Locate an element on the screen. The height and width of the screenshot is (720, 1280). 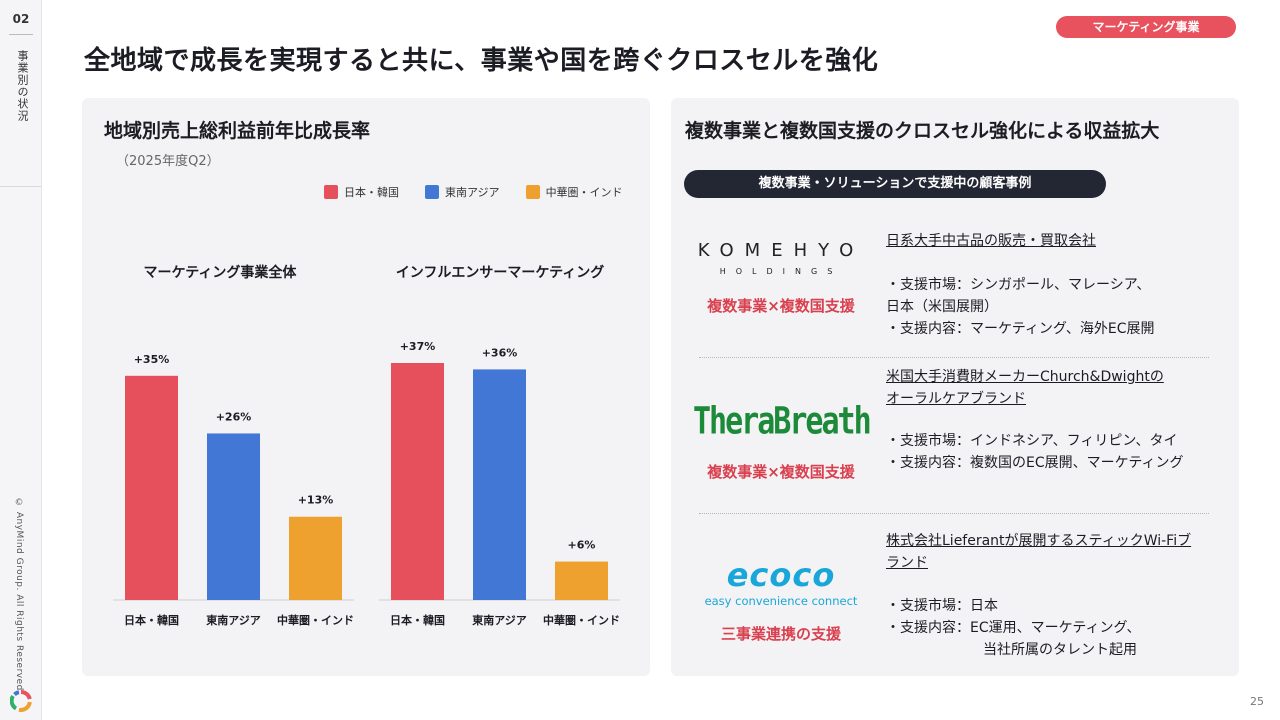
client-name: 米国大手消費財メーカーChurch&Dwightの オーラルケアブランド is located at coordinates (1054, 388).